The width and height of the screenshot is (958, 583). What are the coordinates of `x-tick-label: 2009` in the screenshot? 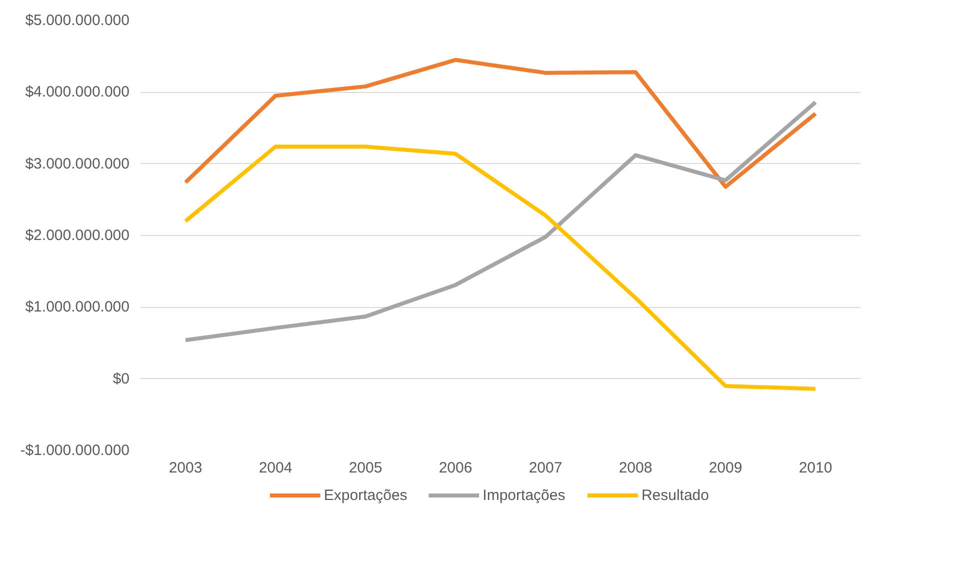 It's located at (725, 468).